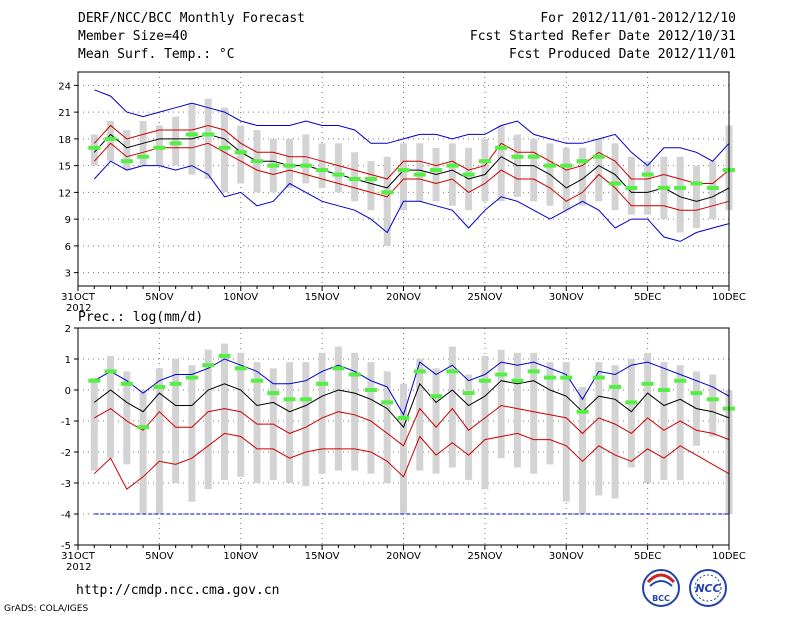 This screenshot has height=618, width=800. Describe the element at coordinates (66, 453) in the screenshot. I see `y-tick-label: -2` at that location.